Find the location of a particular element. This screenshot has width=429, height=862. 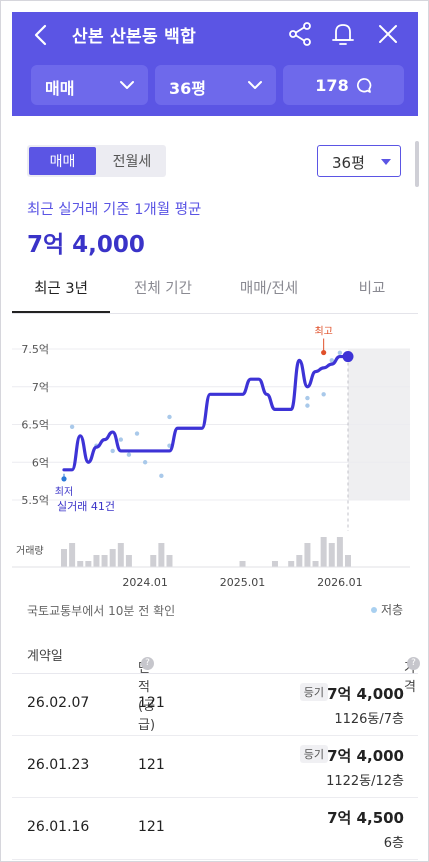

row-price: 7억 4,500 is located at coordinates (365, 818).